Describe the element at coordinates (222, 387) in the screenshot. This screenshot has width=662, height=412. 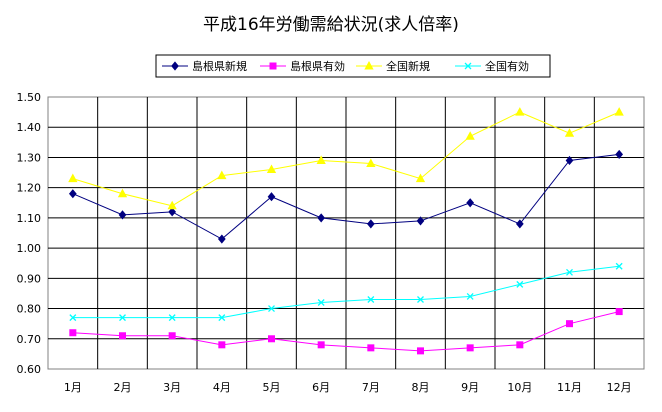
I see `x-tick-label: 4月` at that location.